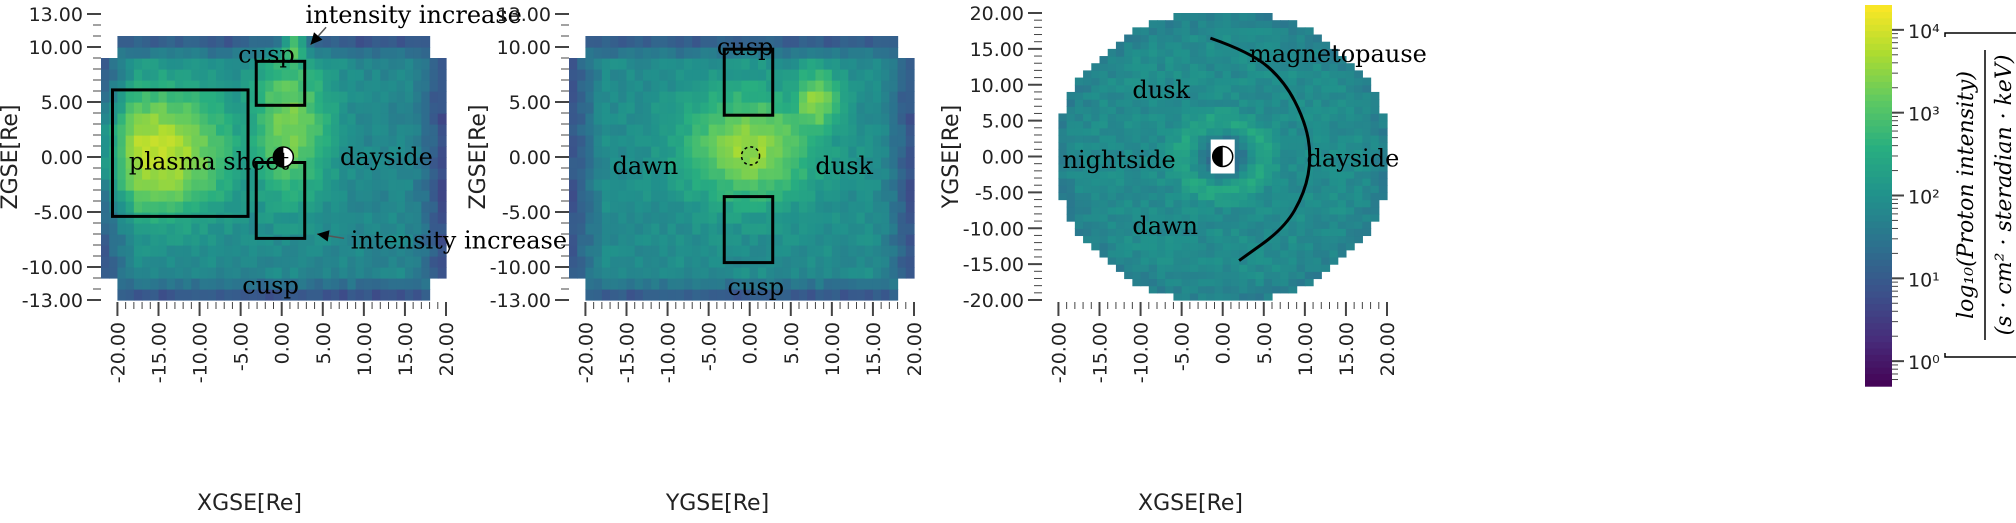 Image resolution: width=2016 pixels, height=523 pixels. What do you see at coordinates (1878, 104) in the screenshot?
I see `colorbar-gradient-segment` at bounding box center [1878, 104].